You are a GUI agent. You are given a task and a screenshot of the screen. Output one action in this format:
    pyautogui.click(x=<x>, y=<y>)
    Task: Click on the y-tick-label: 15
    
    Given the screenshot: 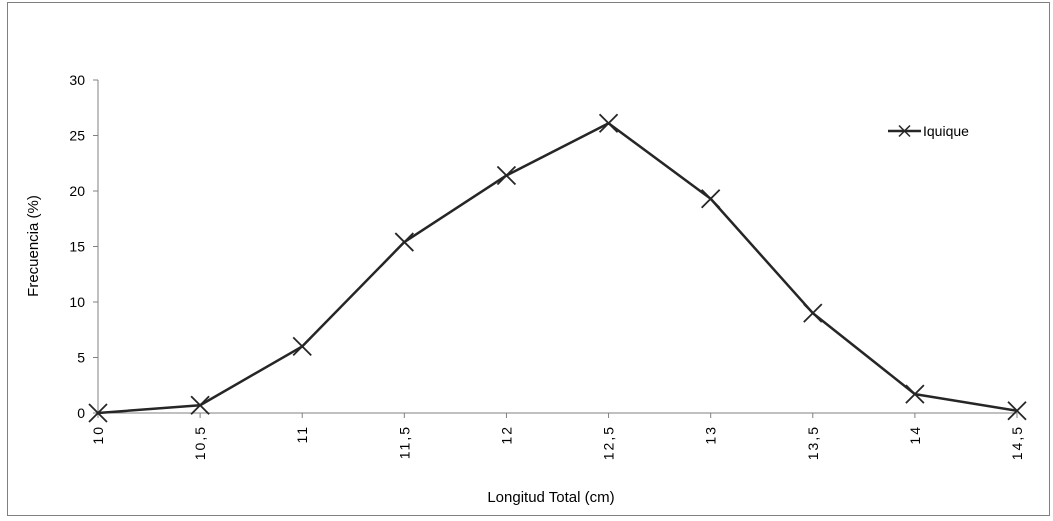 What is the action you would take?
    pyautogui.click(x=77, y=247)
    